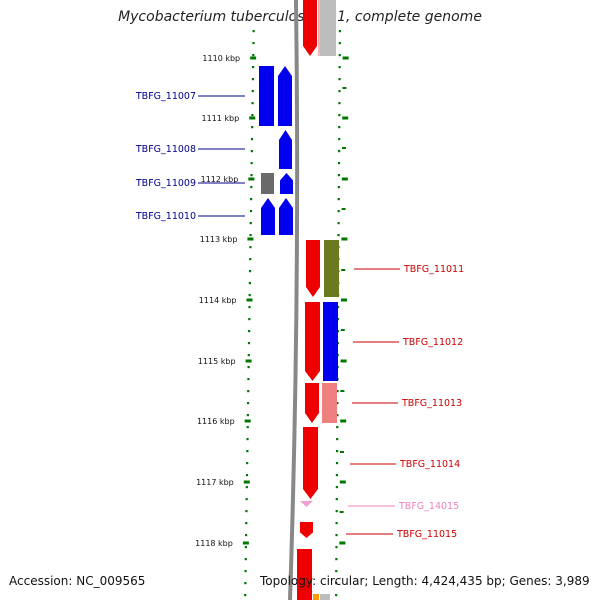  What do you see at coordinates (310, 28) in the screenshot?
I see `gene-arrow-top-red` at bounding box center [310, 28].